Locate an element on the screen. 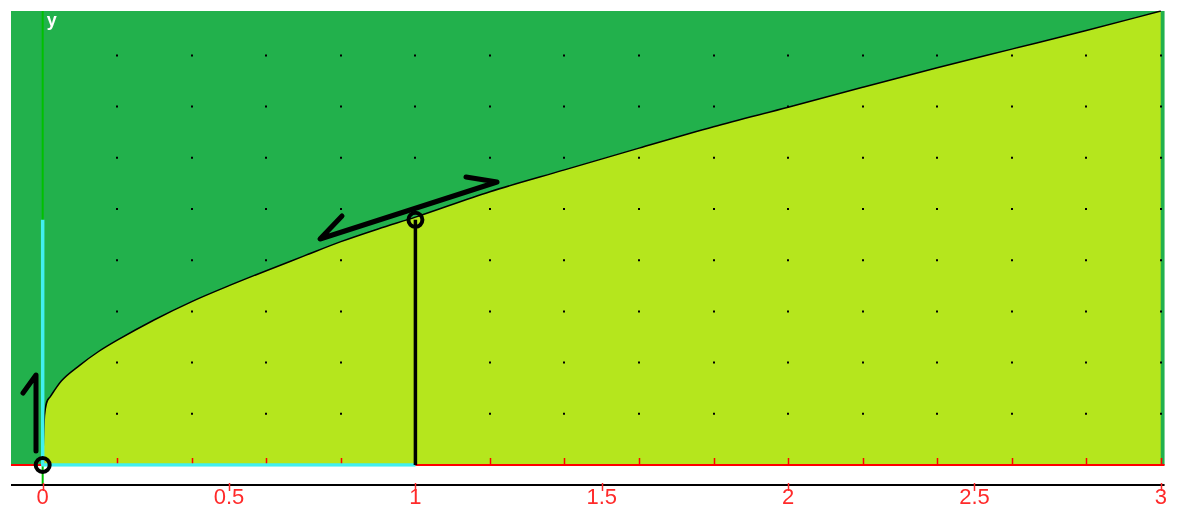 This screenshot has width=1187, height=512. x-tick-label: 1.5 is located at coordinates (602, 497).